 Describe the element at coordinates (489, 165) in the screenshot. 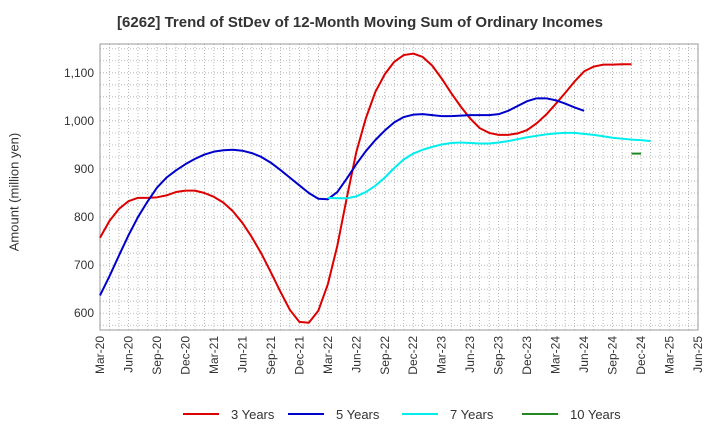

I see `series-line-7-years` at that location.